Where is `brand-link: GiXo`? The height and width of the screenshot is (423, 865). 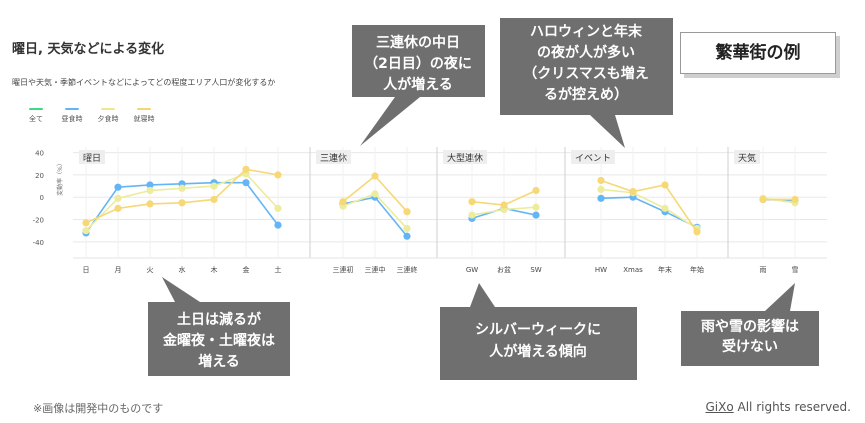
brand-link: GiXo is located at coordinates (719, 407).